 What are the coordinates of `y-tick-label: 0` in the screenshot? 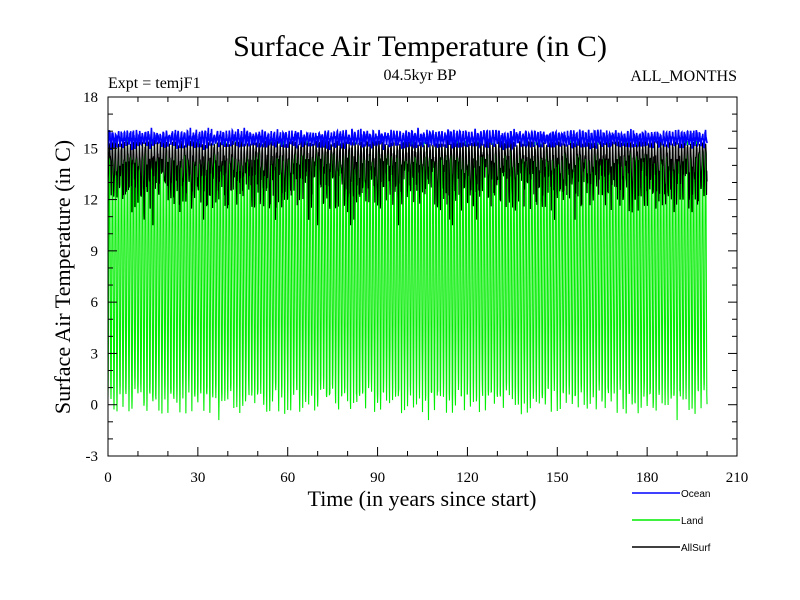 It's located at (95, 406).